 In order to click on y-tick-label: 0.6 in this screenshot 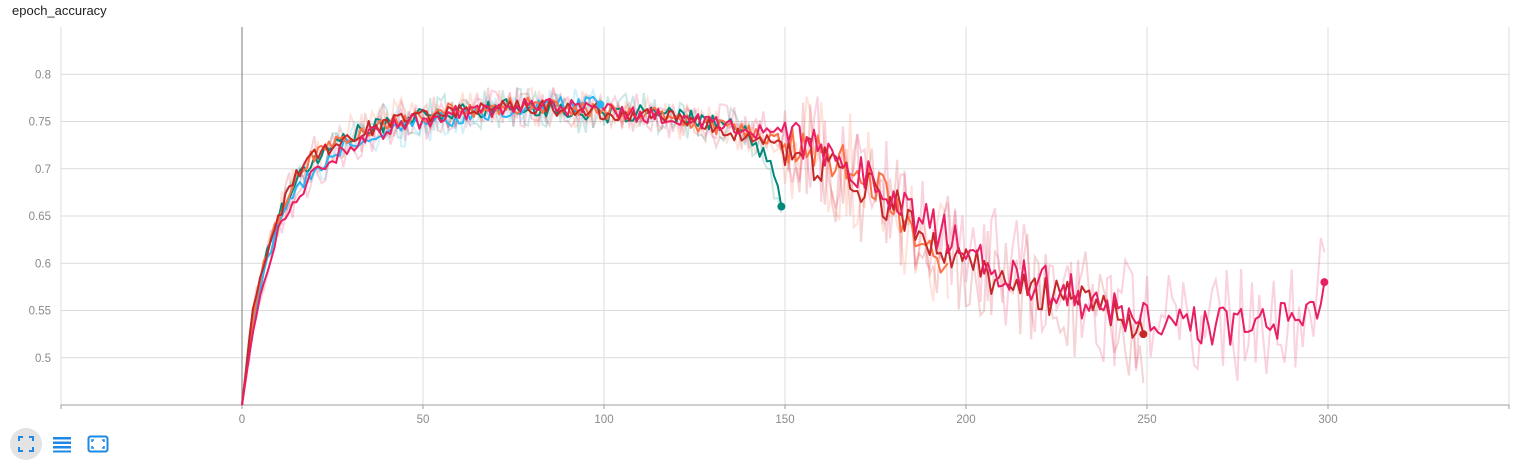, I will do `click(43, 264)`.